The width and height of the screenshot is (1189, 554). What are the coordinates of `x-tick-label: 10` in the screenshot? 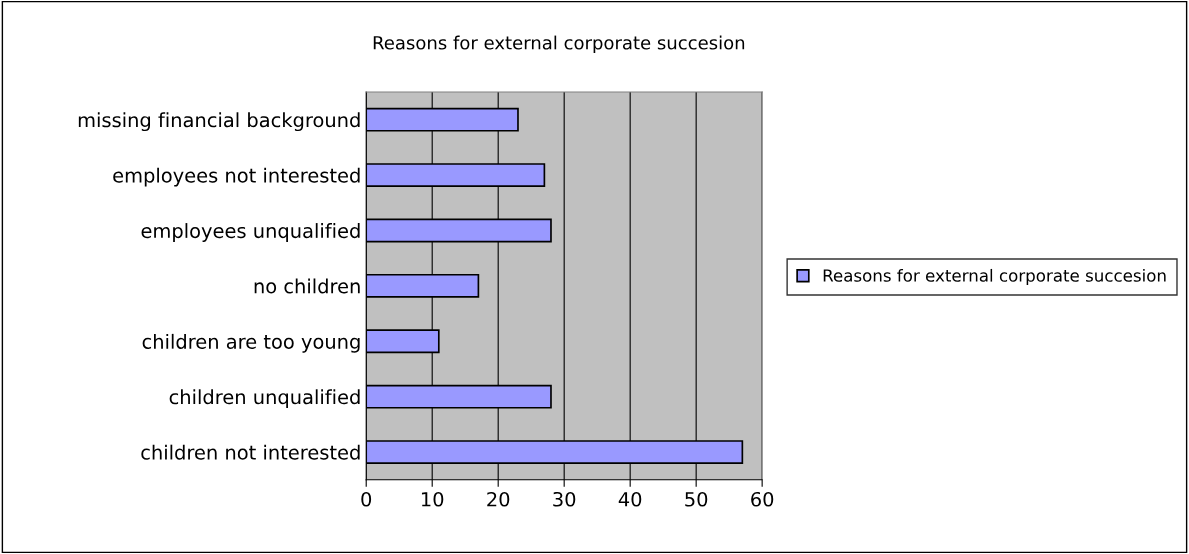 It's located at (432, 499).